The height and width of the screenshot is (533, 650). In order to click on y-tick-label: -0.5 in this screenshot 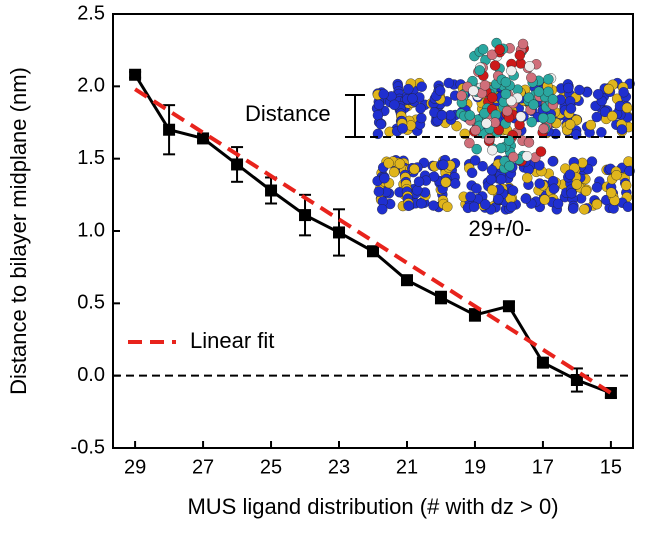, I will do `click(88, 447)`.